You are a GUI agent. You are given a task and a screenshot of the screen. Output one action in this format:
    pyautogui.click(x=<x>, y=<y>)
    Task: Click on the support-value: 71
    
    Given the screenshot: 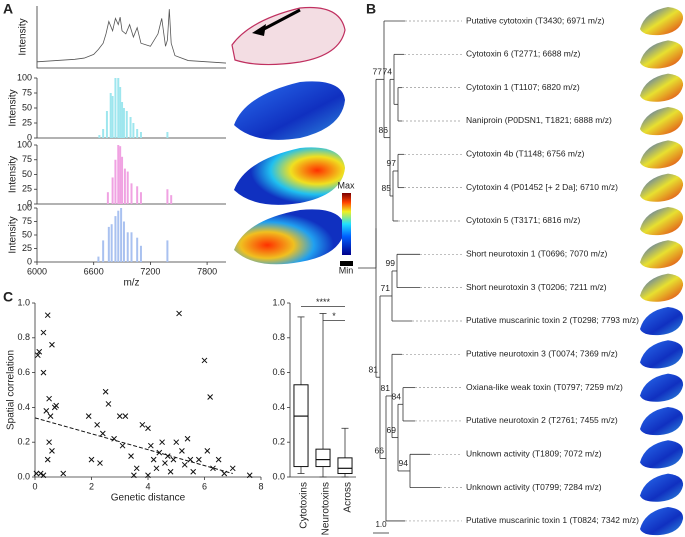 What is the action you would take?
    pyautogui.click(x=386, y=288)
    